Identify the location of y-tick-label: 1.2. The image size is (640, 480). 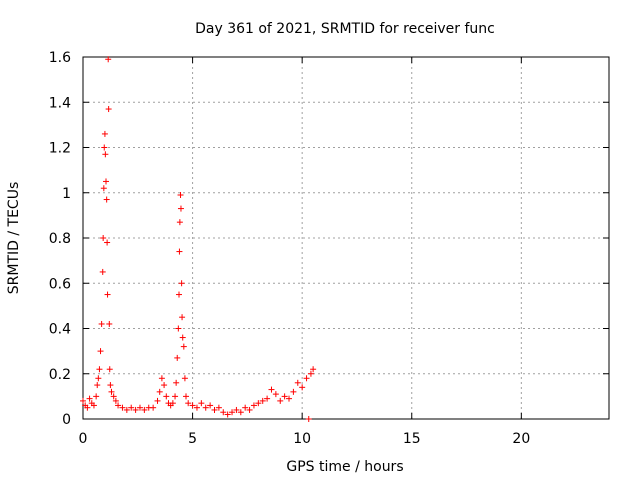
(60, 149).